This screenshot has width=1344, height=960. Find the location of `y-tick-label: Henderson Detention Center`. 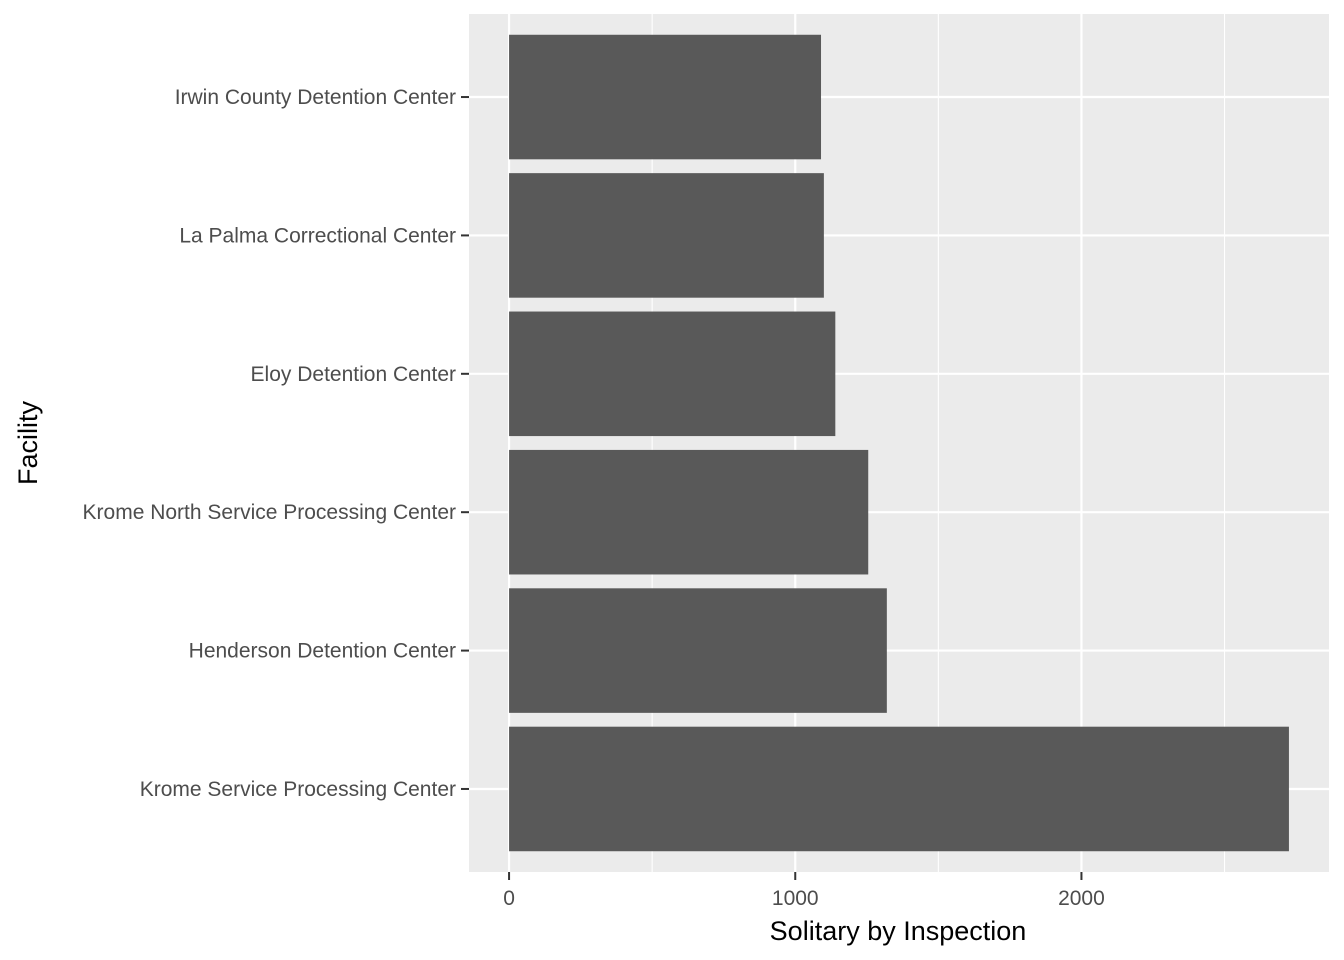

y-tick-label: Henderson Detention Center is located at coordinates (322, 651).